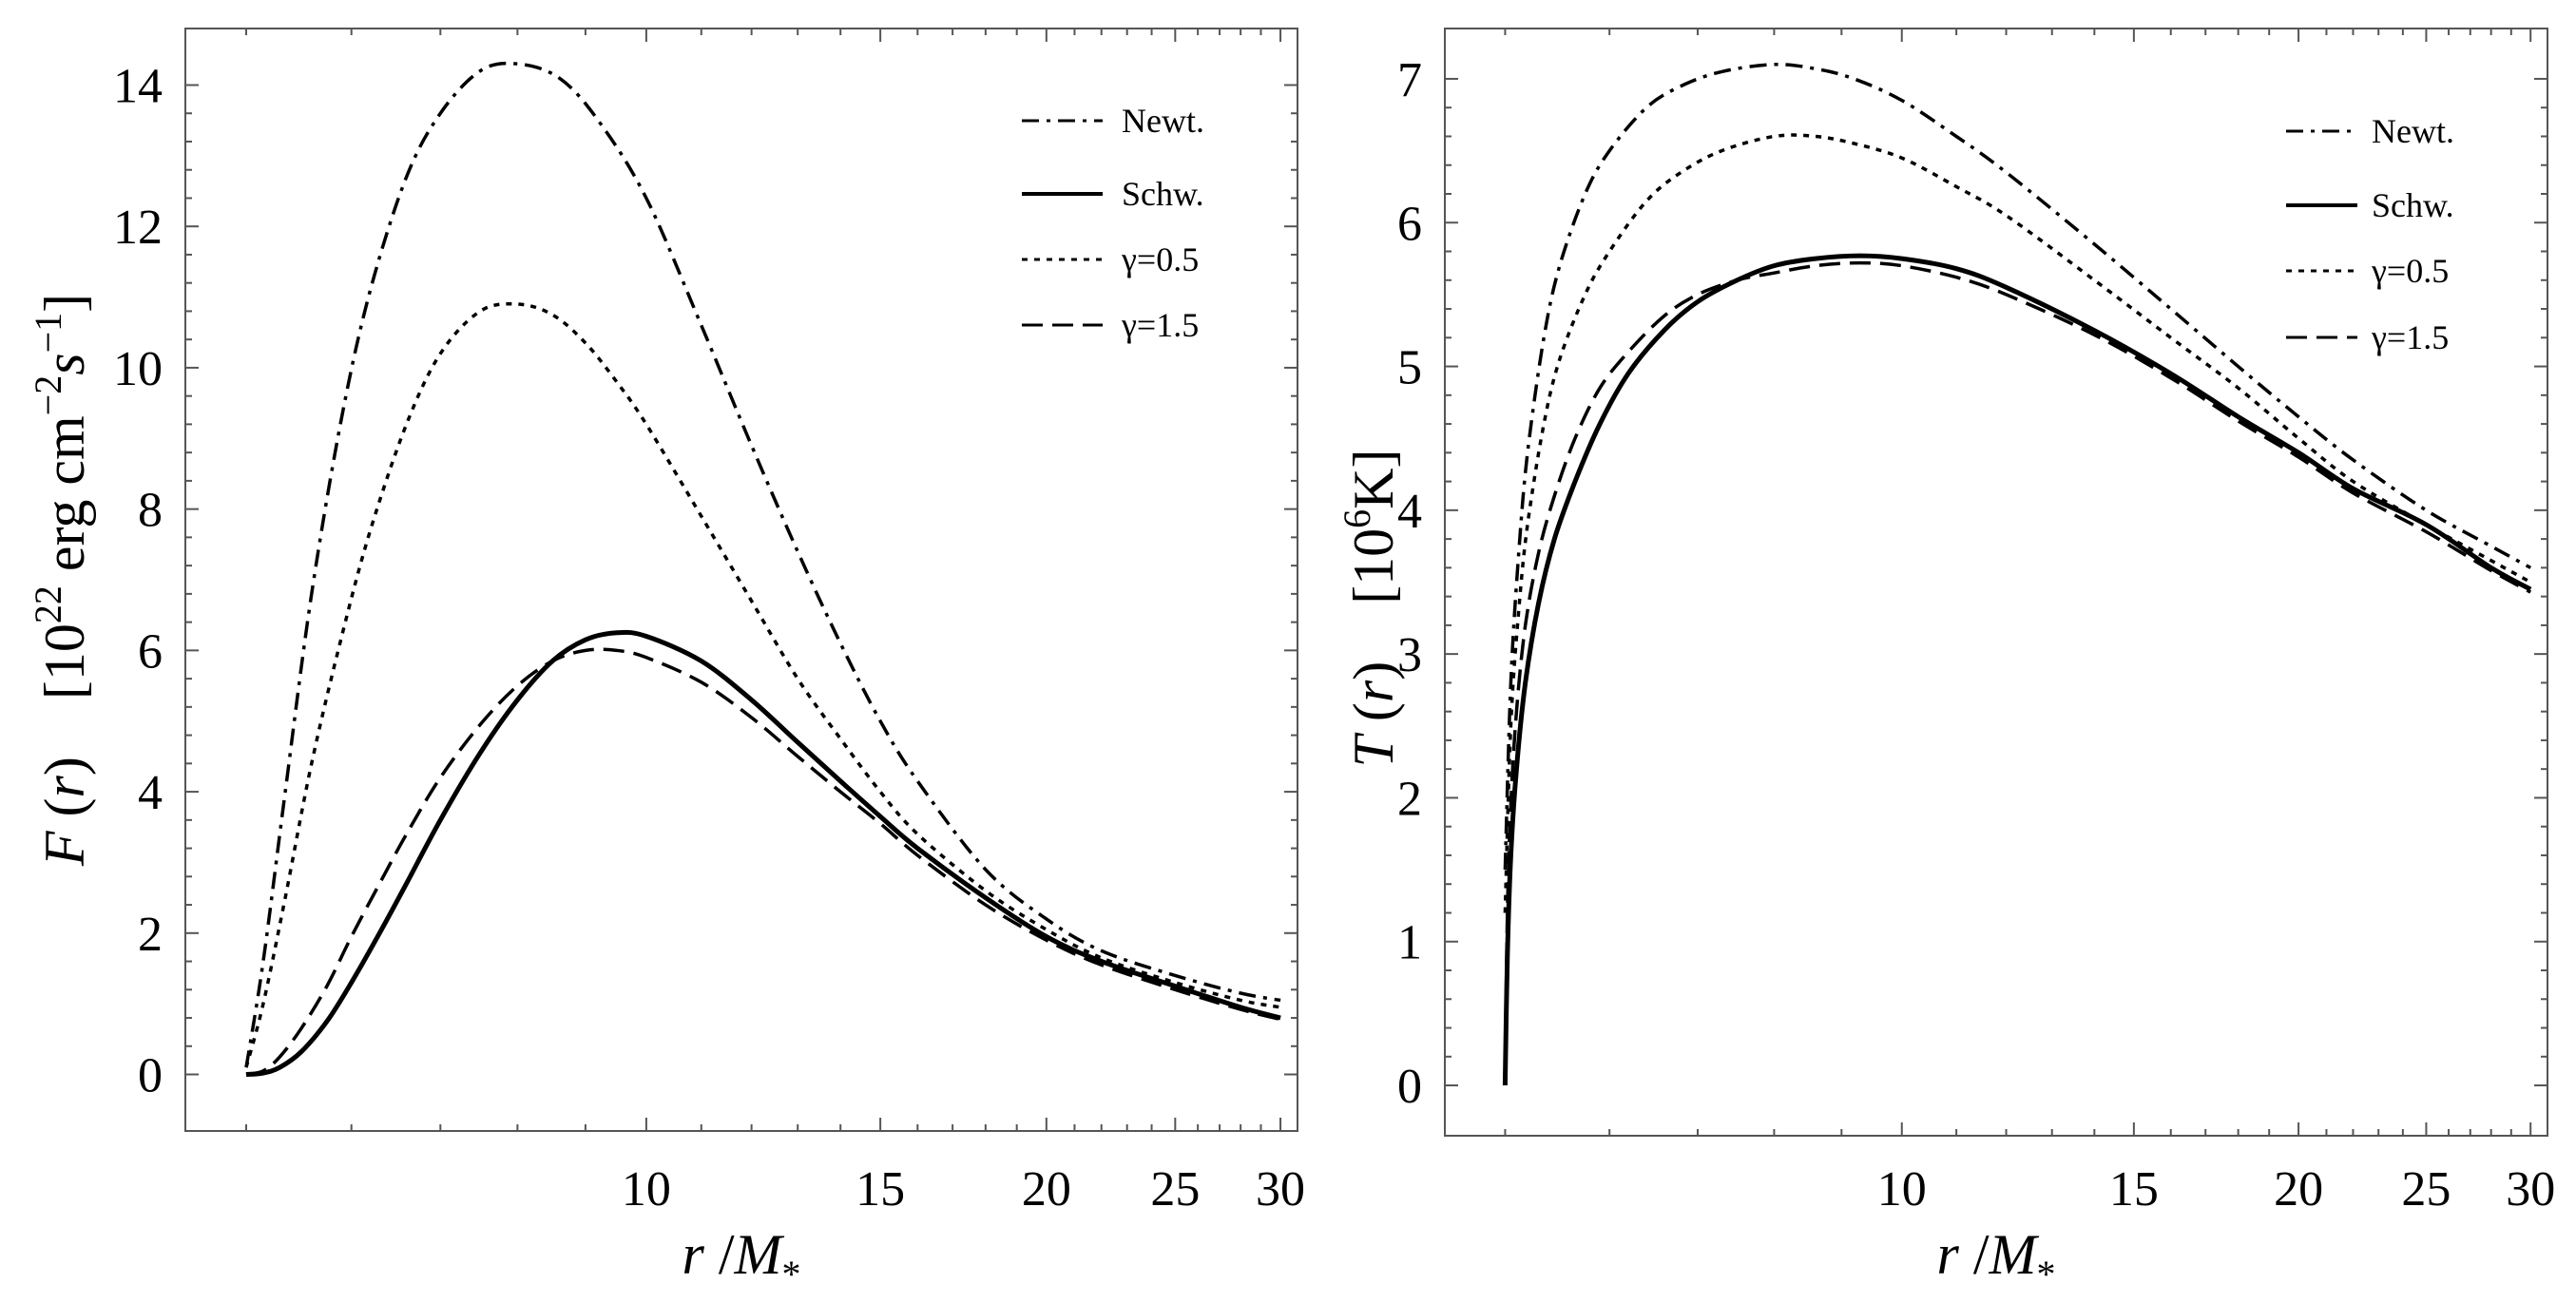  What do you see at coordinates (1374, 750) in the screenshot?
I see `y-func: T` at bounding box center [1374, 750].